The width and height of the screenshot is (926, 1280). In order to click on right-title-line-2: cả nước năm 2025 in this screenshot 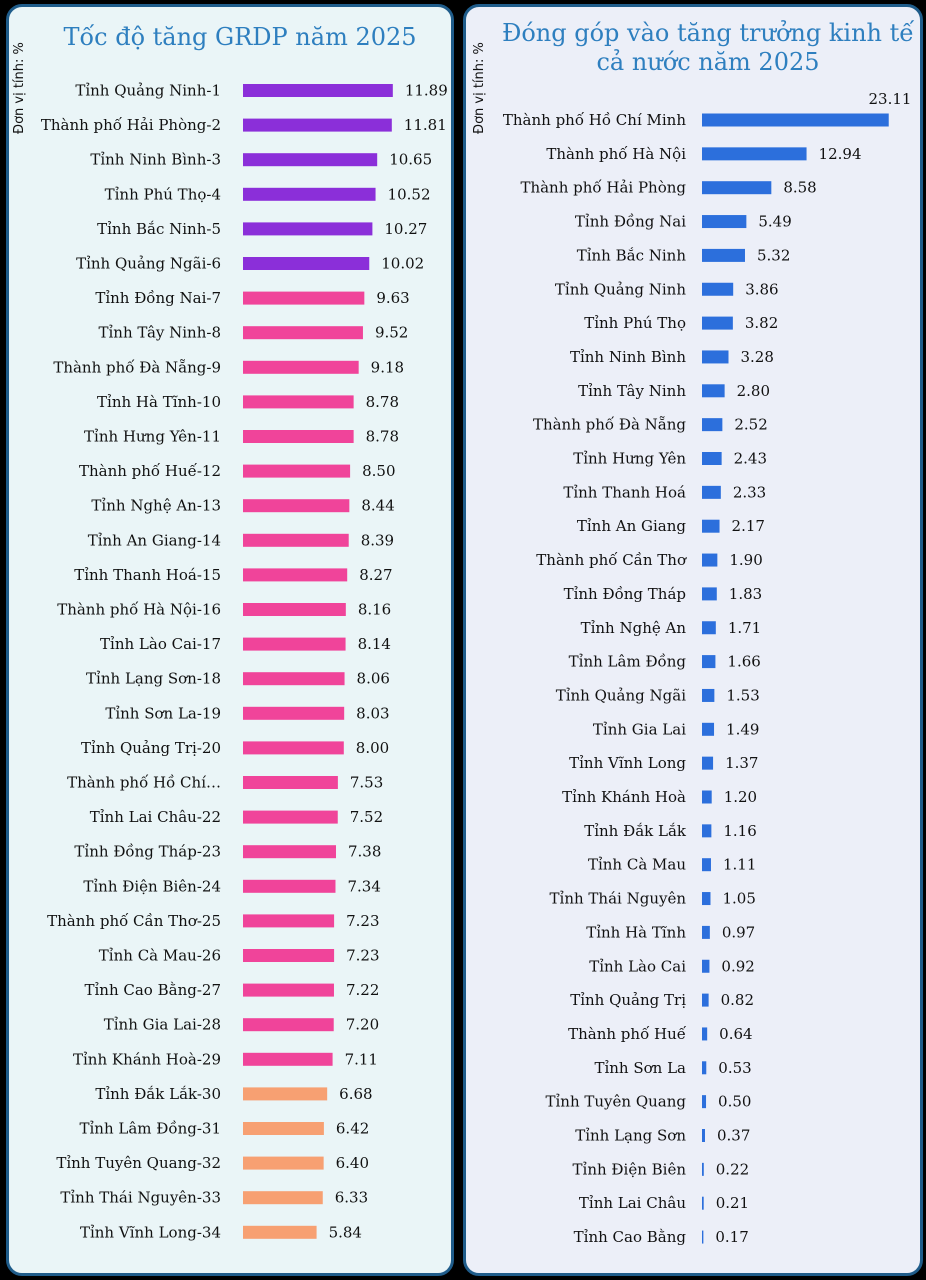, I will do `click(708, 62)`.